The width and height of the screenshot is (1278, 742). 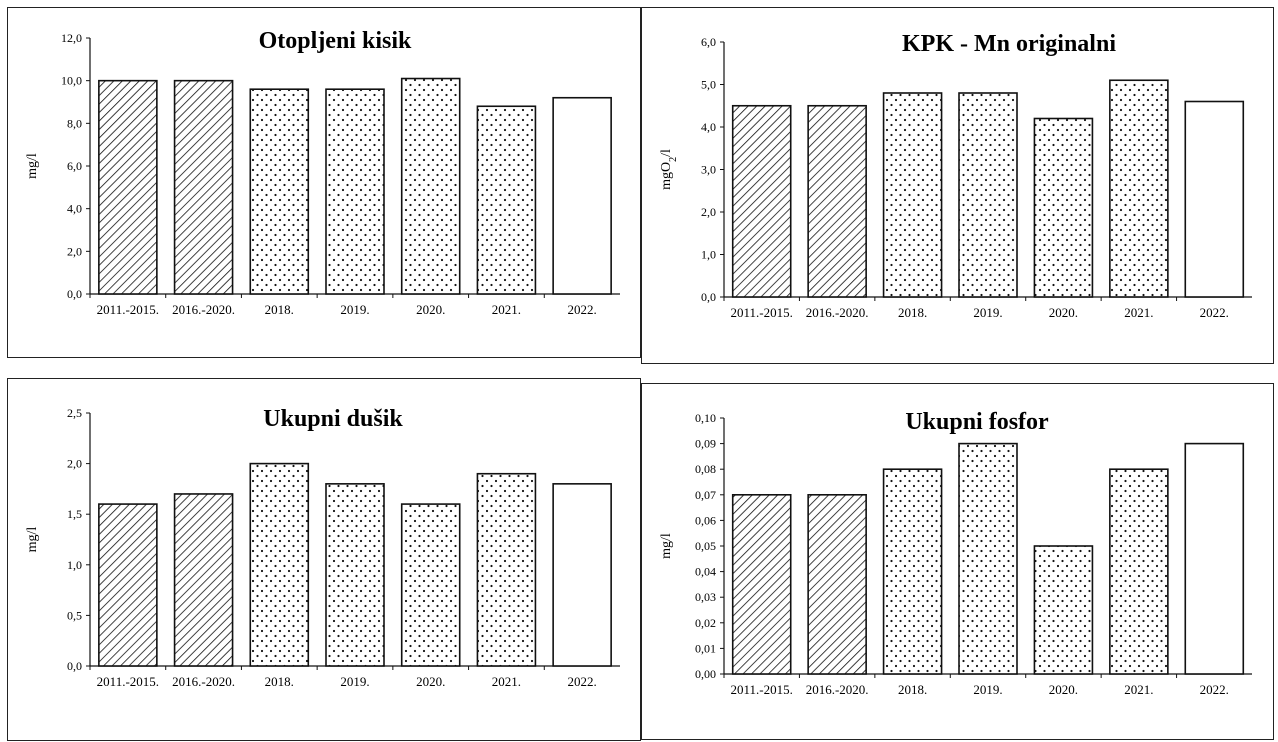 What do you see at coordinates (705, 546) in the screenshot?
I see `y-tick-label: 0,05` at bounding box center [705, 546].